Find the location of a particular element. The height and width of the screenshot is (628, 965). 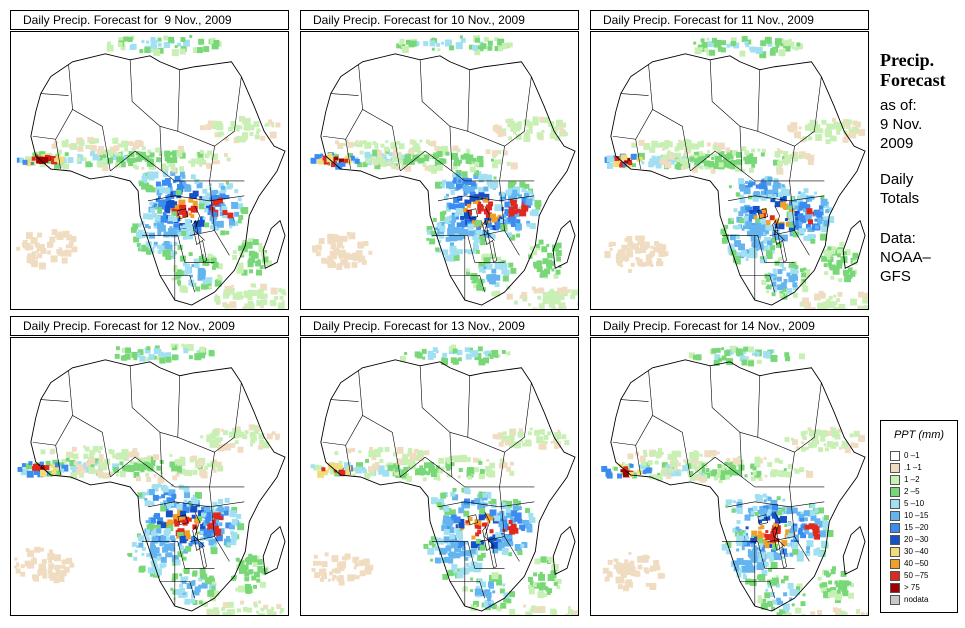

panel-title-prefix: Daily Precip. Forecast for is located at coordinates (672, 20).